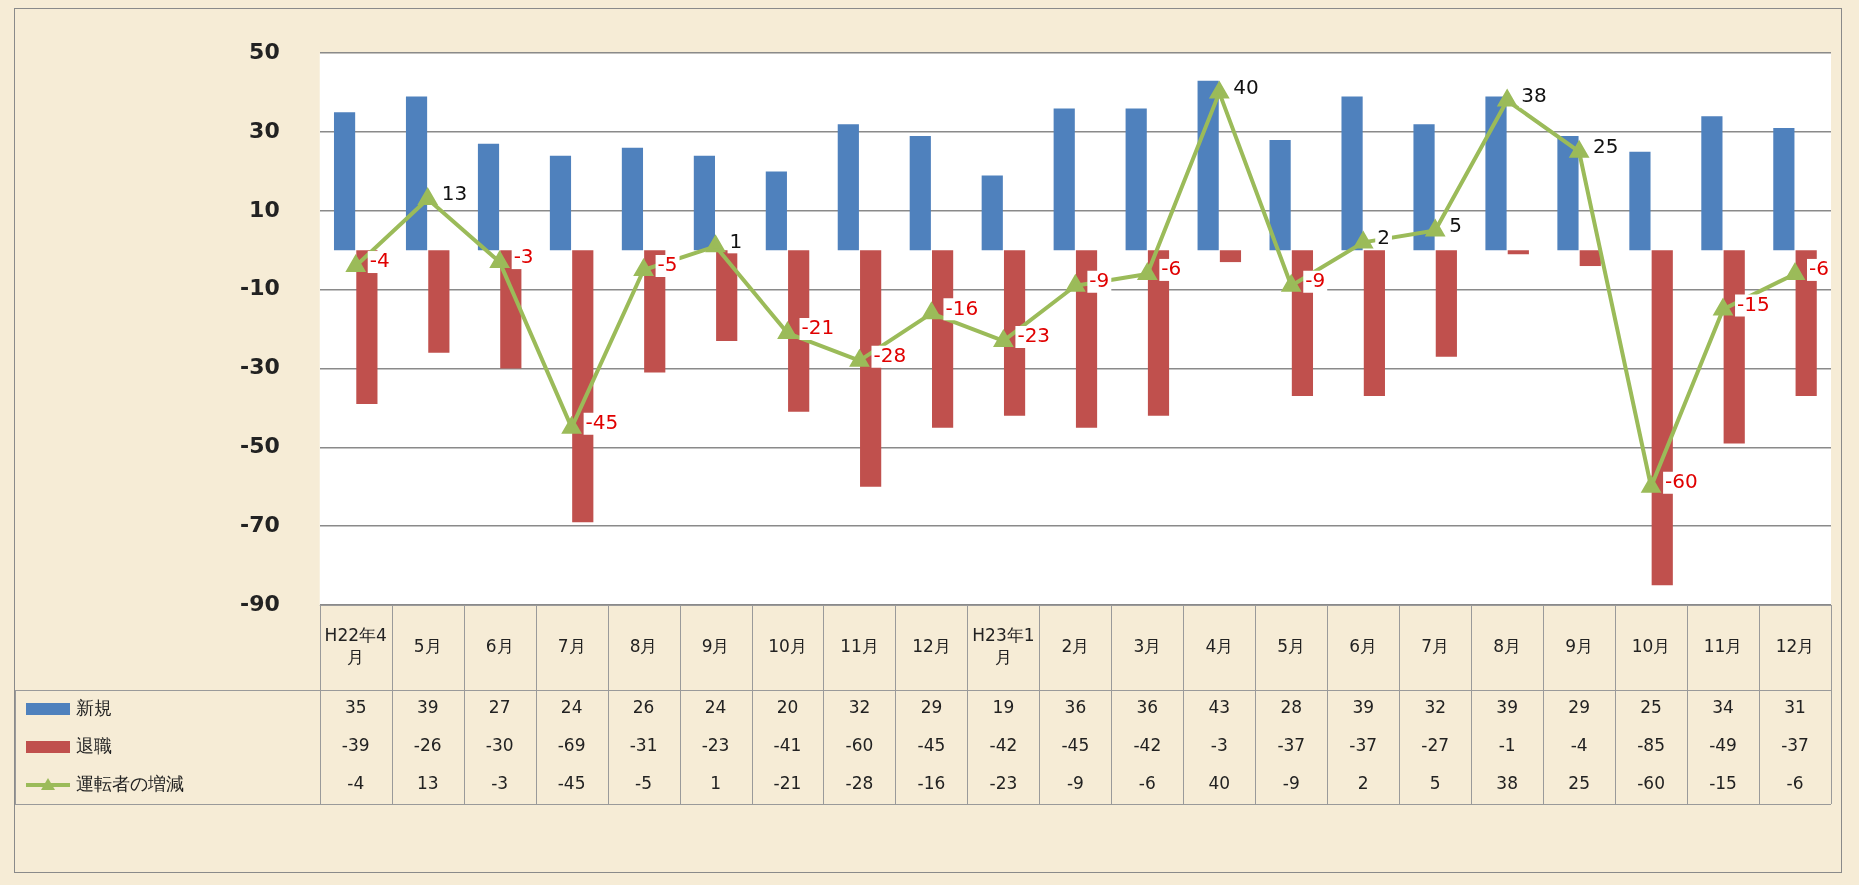 This screenshot has height=885, width=1859. What do you see at coordinates (1003, 707) in the screenshot?
I see `data-label: 19` at bounding box center [1003, 707].